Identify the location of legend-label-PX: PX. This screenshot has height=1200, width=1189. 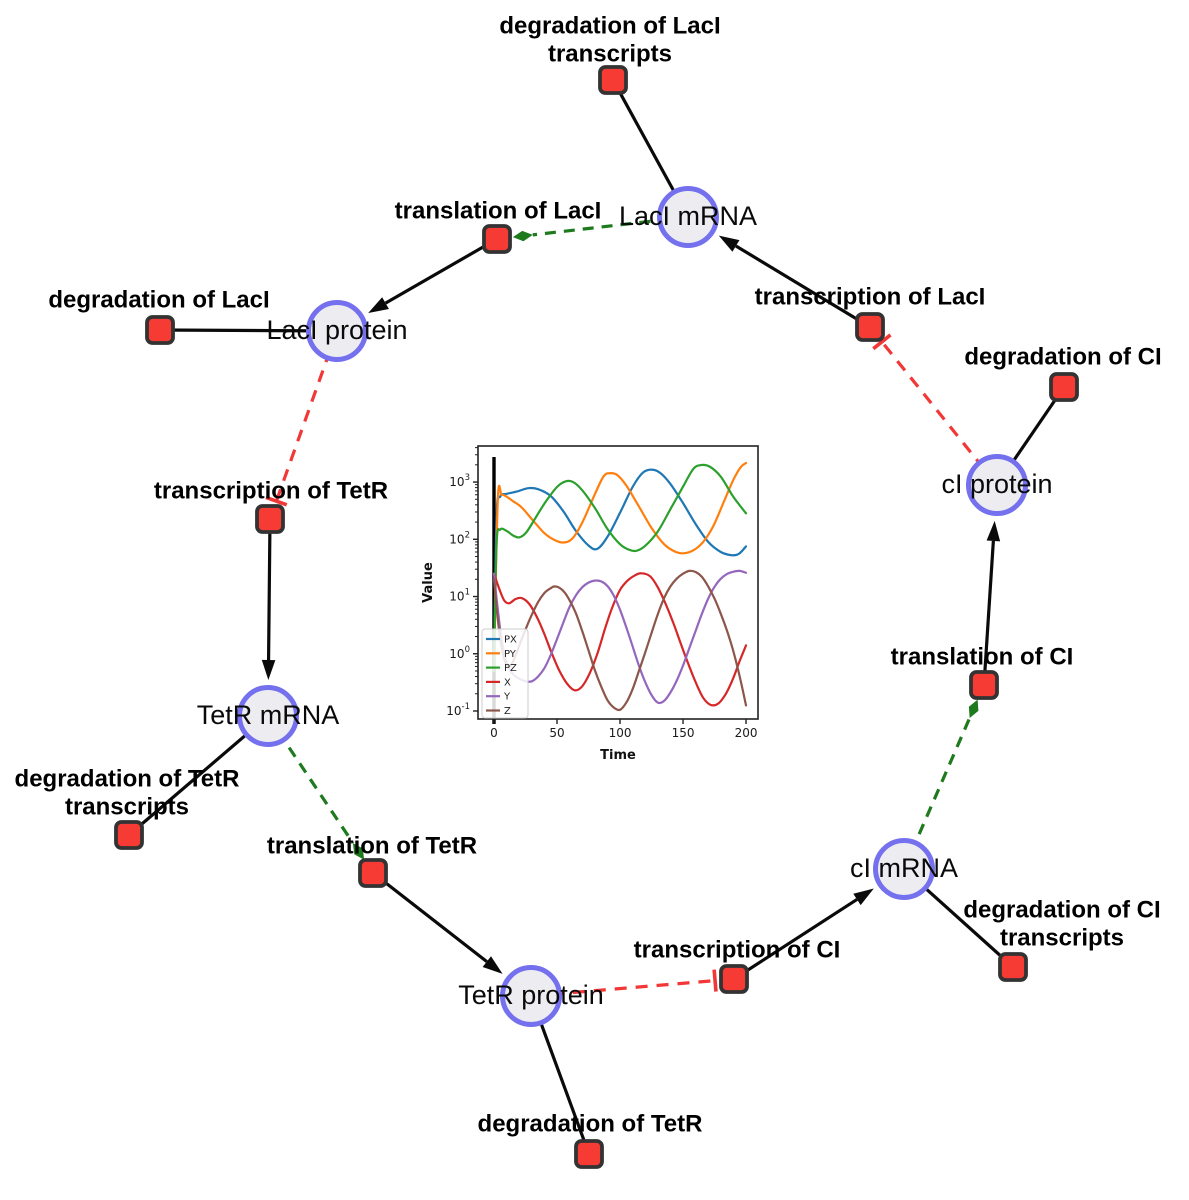
(510, 640).